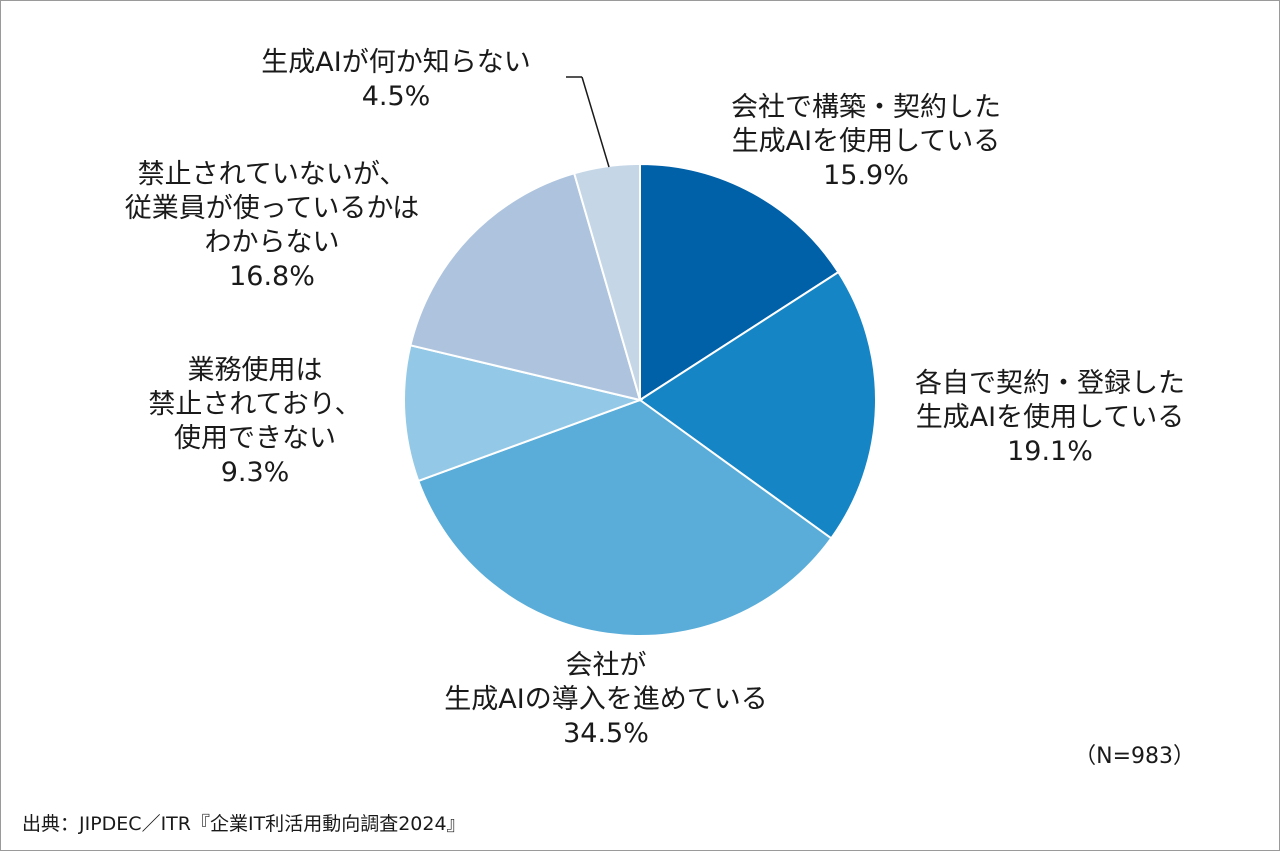 The width and height of the screenshot is (1280, 851). I want to click on slice-label-line: 会社が, so click(606, 665).